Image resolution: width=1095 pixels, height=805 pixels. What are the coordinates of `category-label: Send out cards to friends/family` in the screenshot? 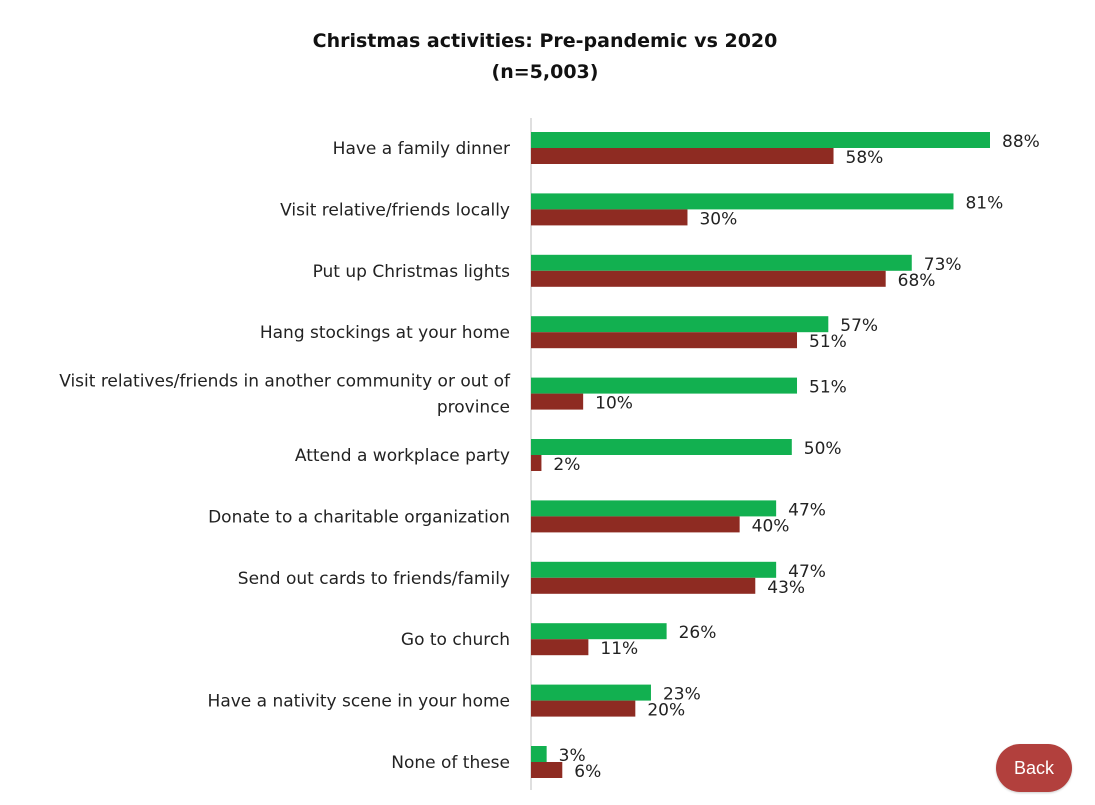 It's located at (374, 579).